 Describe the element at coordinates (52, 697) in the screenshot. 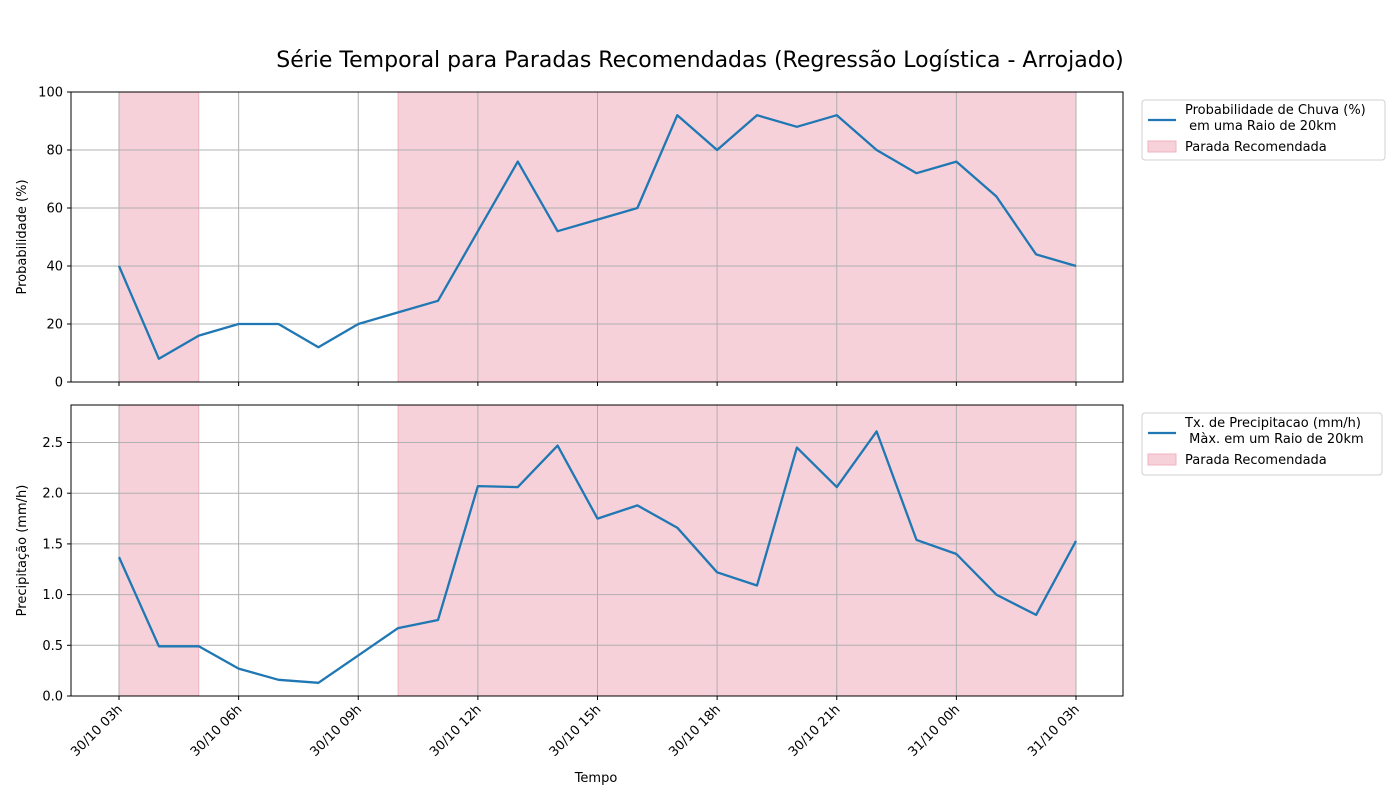

I see `y-tick-label: 0.0` at that location.